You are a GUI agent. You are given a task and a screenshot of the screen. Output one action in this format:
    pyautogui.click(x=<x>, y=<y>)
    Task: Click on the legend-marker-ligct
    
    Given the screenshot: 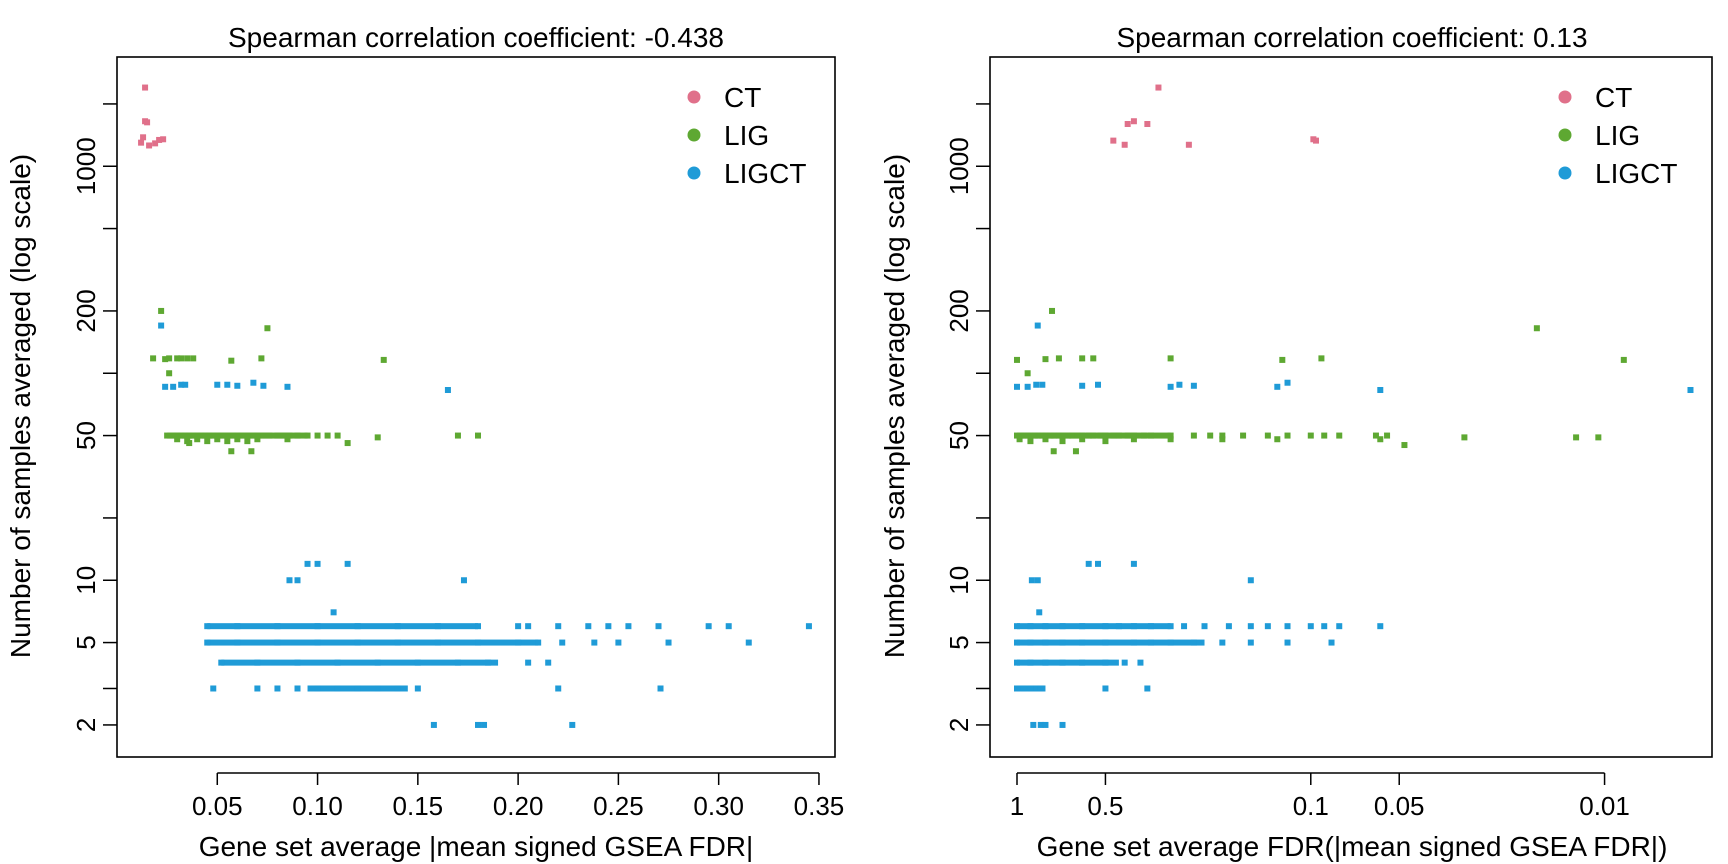 What is the action you would take?
    pyautogui.click(x=694, y=173)
    